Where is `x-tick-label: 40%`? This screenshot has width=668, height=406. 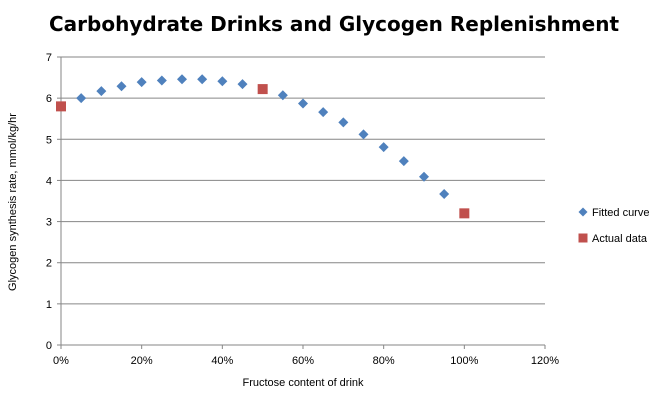
x-tick-label: 40% is located at coordinates (222, 361).